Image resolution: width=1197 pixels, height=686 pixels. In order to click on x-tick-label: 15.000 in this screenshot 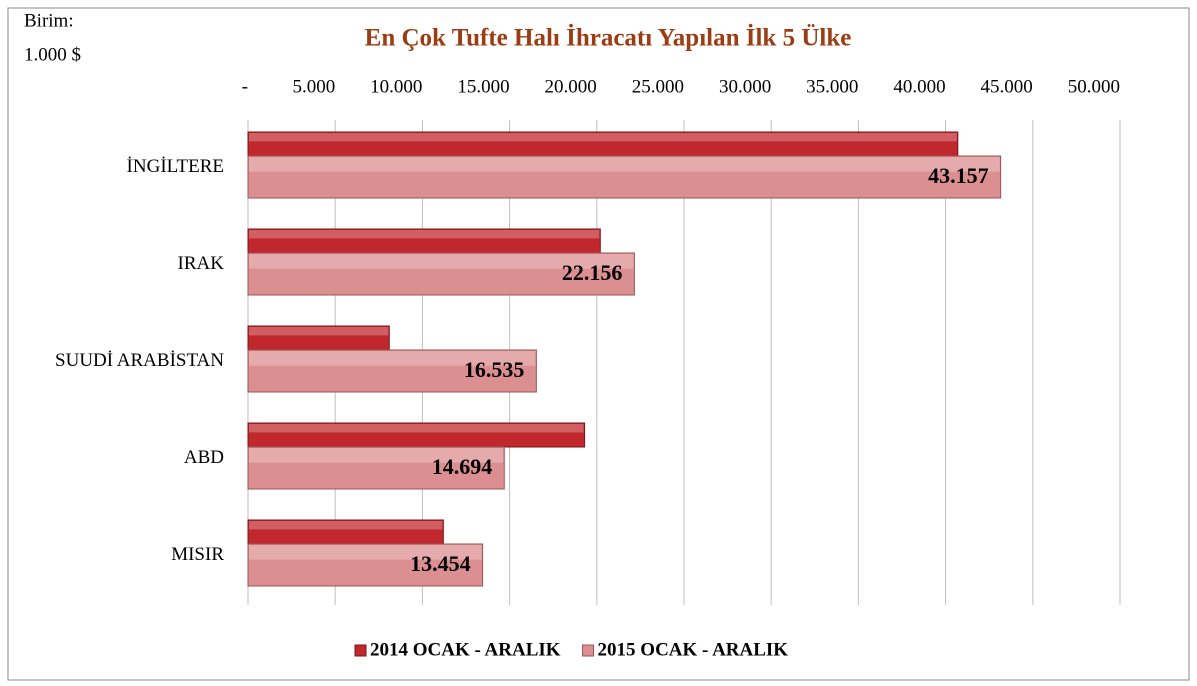, I will do `click(483, 86)`.